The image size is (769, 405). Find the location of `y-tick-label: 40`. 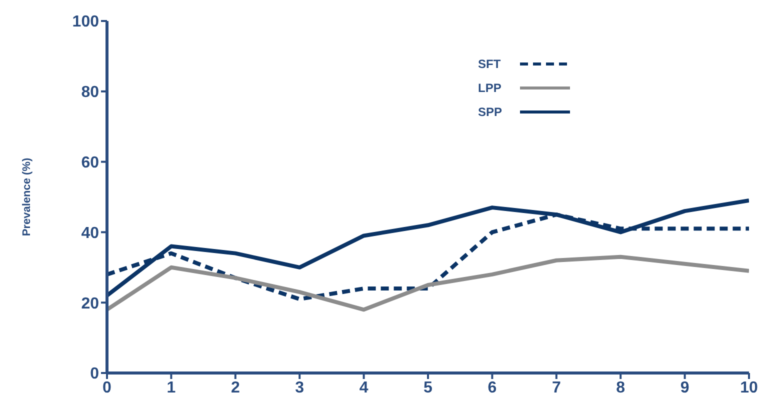

y-tick-label: 40 is located at coordinates (90, 233).